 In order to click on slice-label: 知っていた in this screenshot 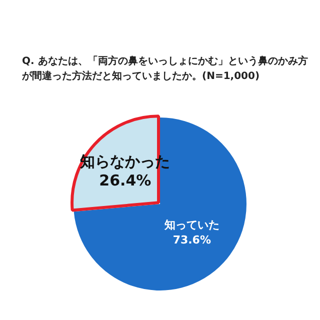, I will do `click(191, 225)`.